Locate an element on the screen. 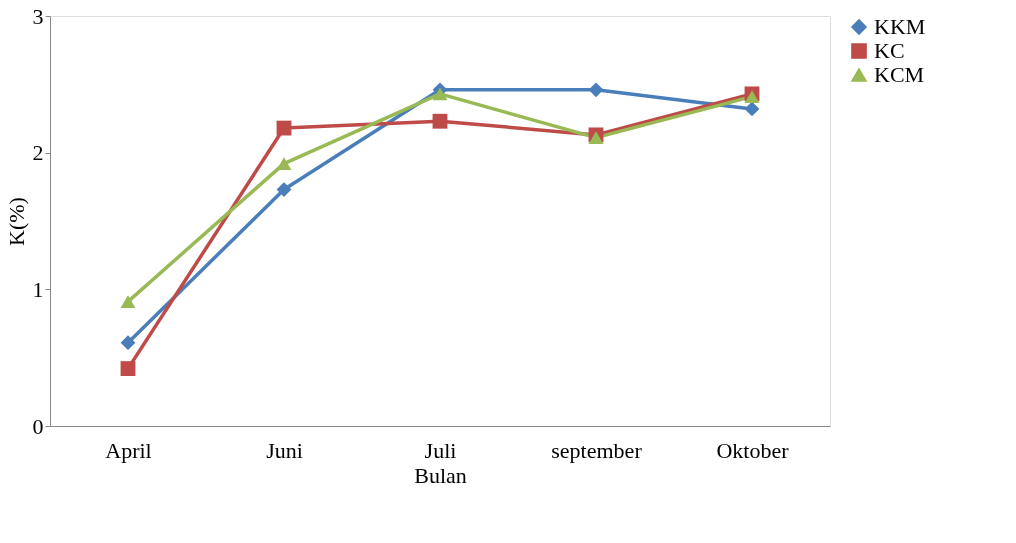  legend-label: KC is located at coordinates (889, 50).